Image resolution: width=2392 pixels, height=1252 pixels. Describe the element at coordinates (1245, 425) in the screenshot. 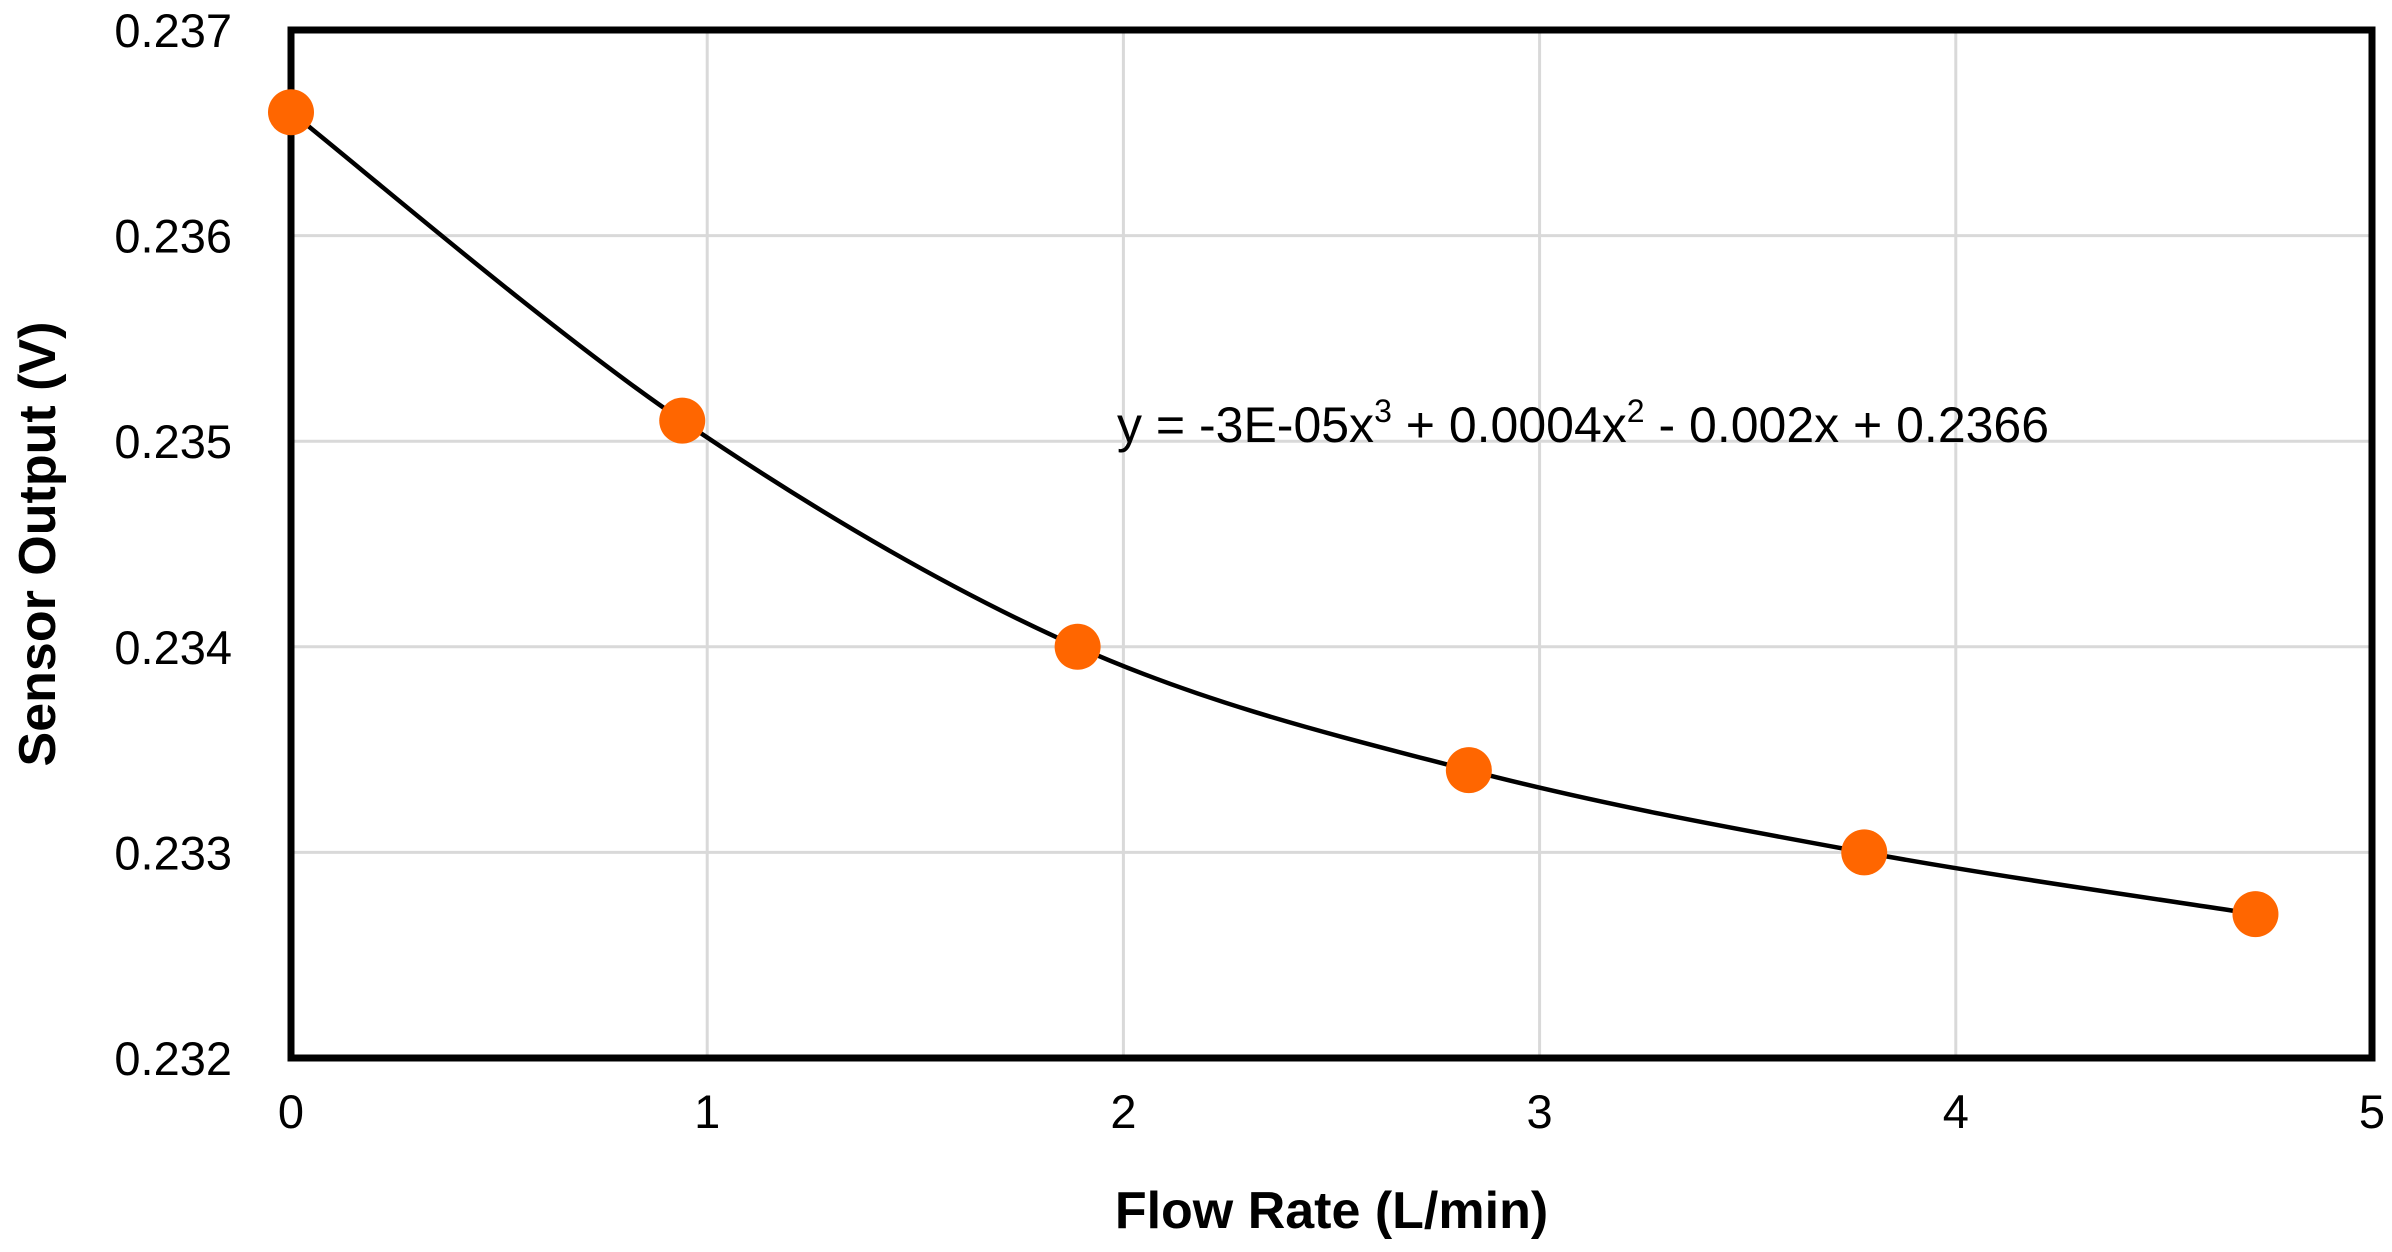

I see `equation-part-1: y = -3E-05x` at that location.